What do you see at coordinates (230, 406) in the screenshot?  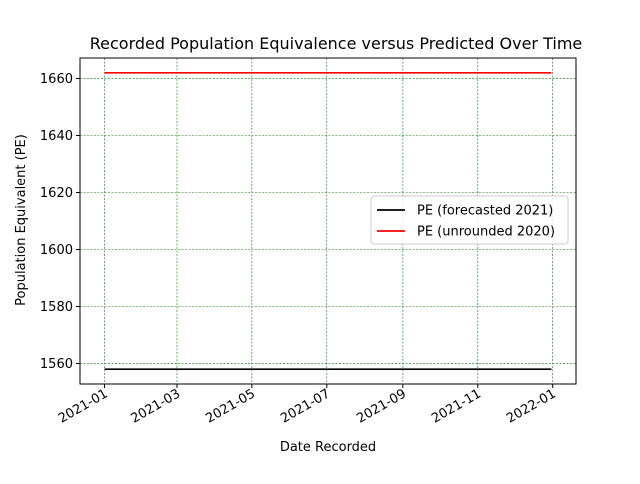 I see `x-tick-label: 2021-05` at bounding box center [230, 406].